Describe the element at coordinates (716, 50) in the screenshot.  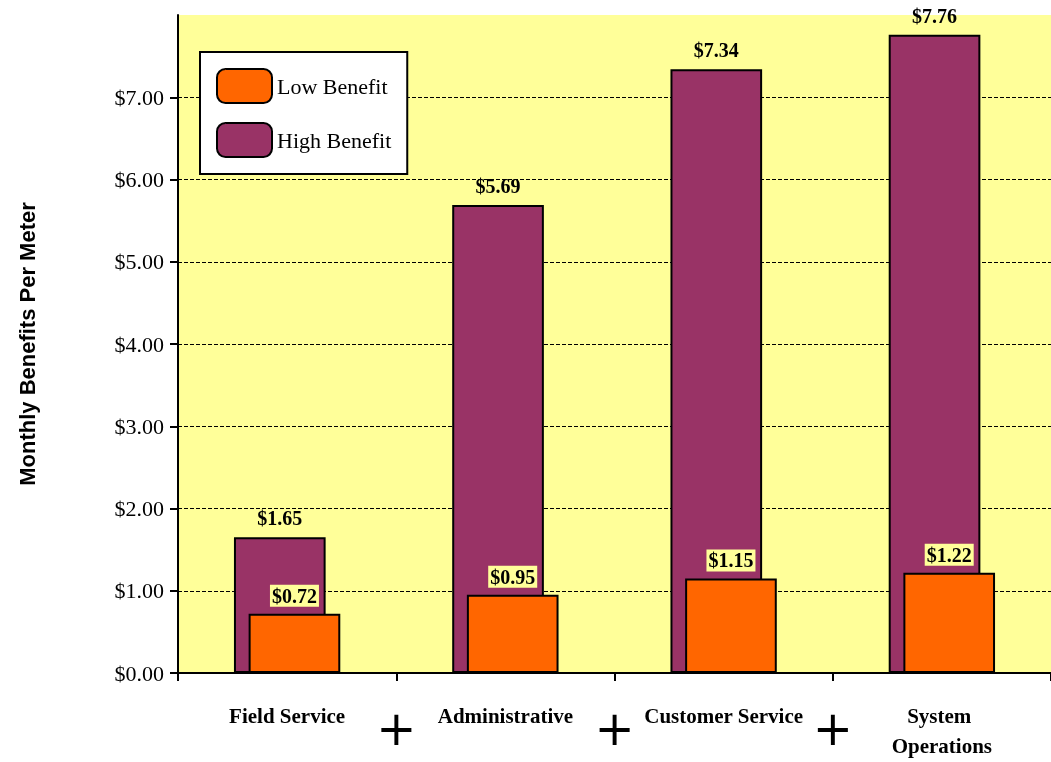
I see `data-label: $7.34` at that location.